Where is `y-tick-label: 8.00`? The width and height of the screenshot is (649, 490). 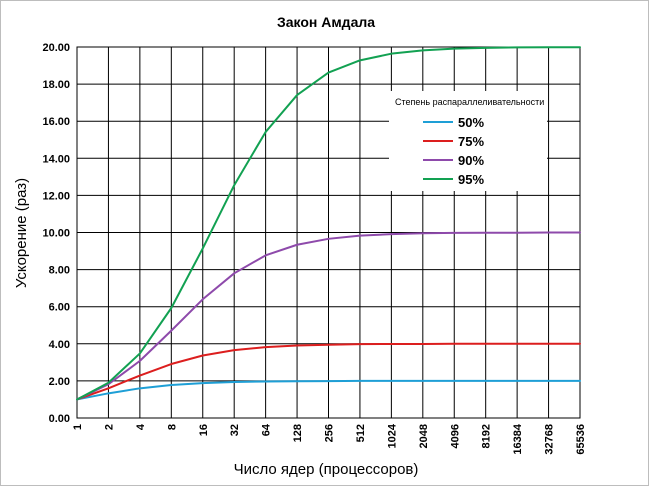 y-tick-label: 8.00 is located at coordinates (59, 271).